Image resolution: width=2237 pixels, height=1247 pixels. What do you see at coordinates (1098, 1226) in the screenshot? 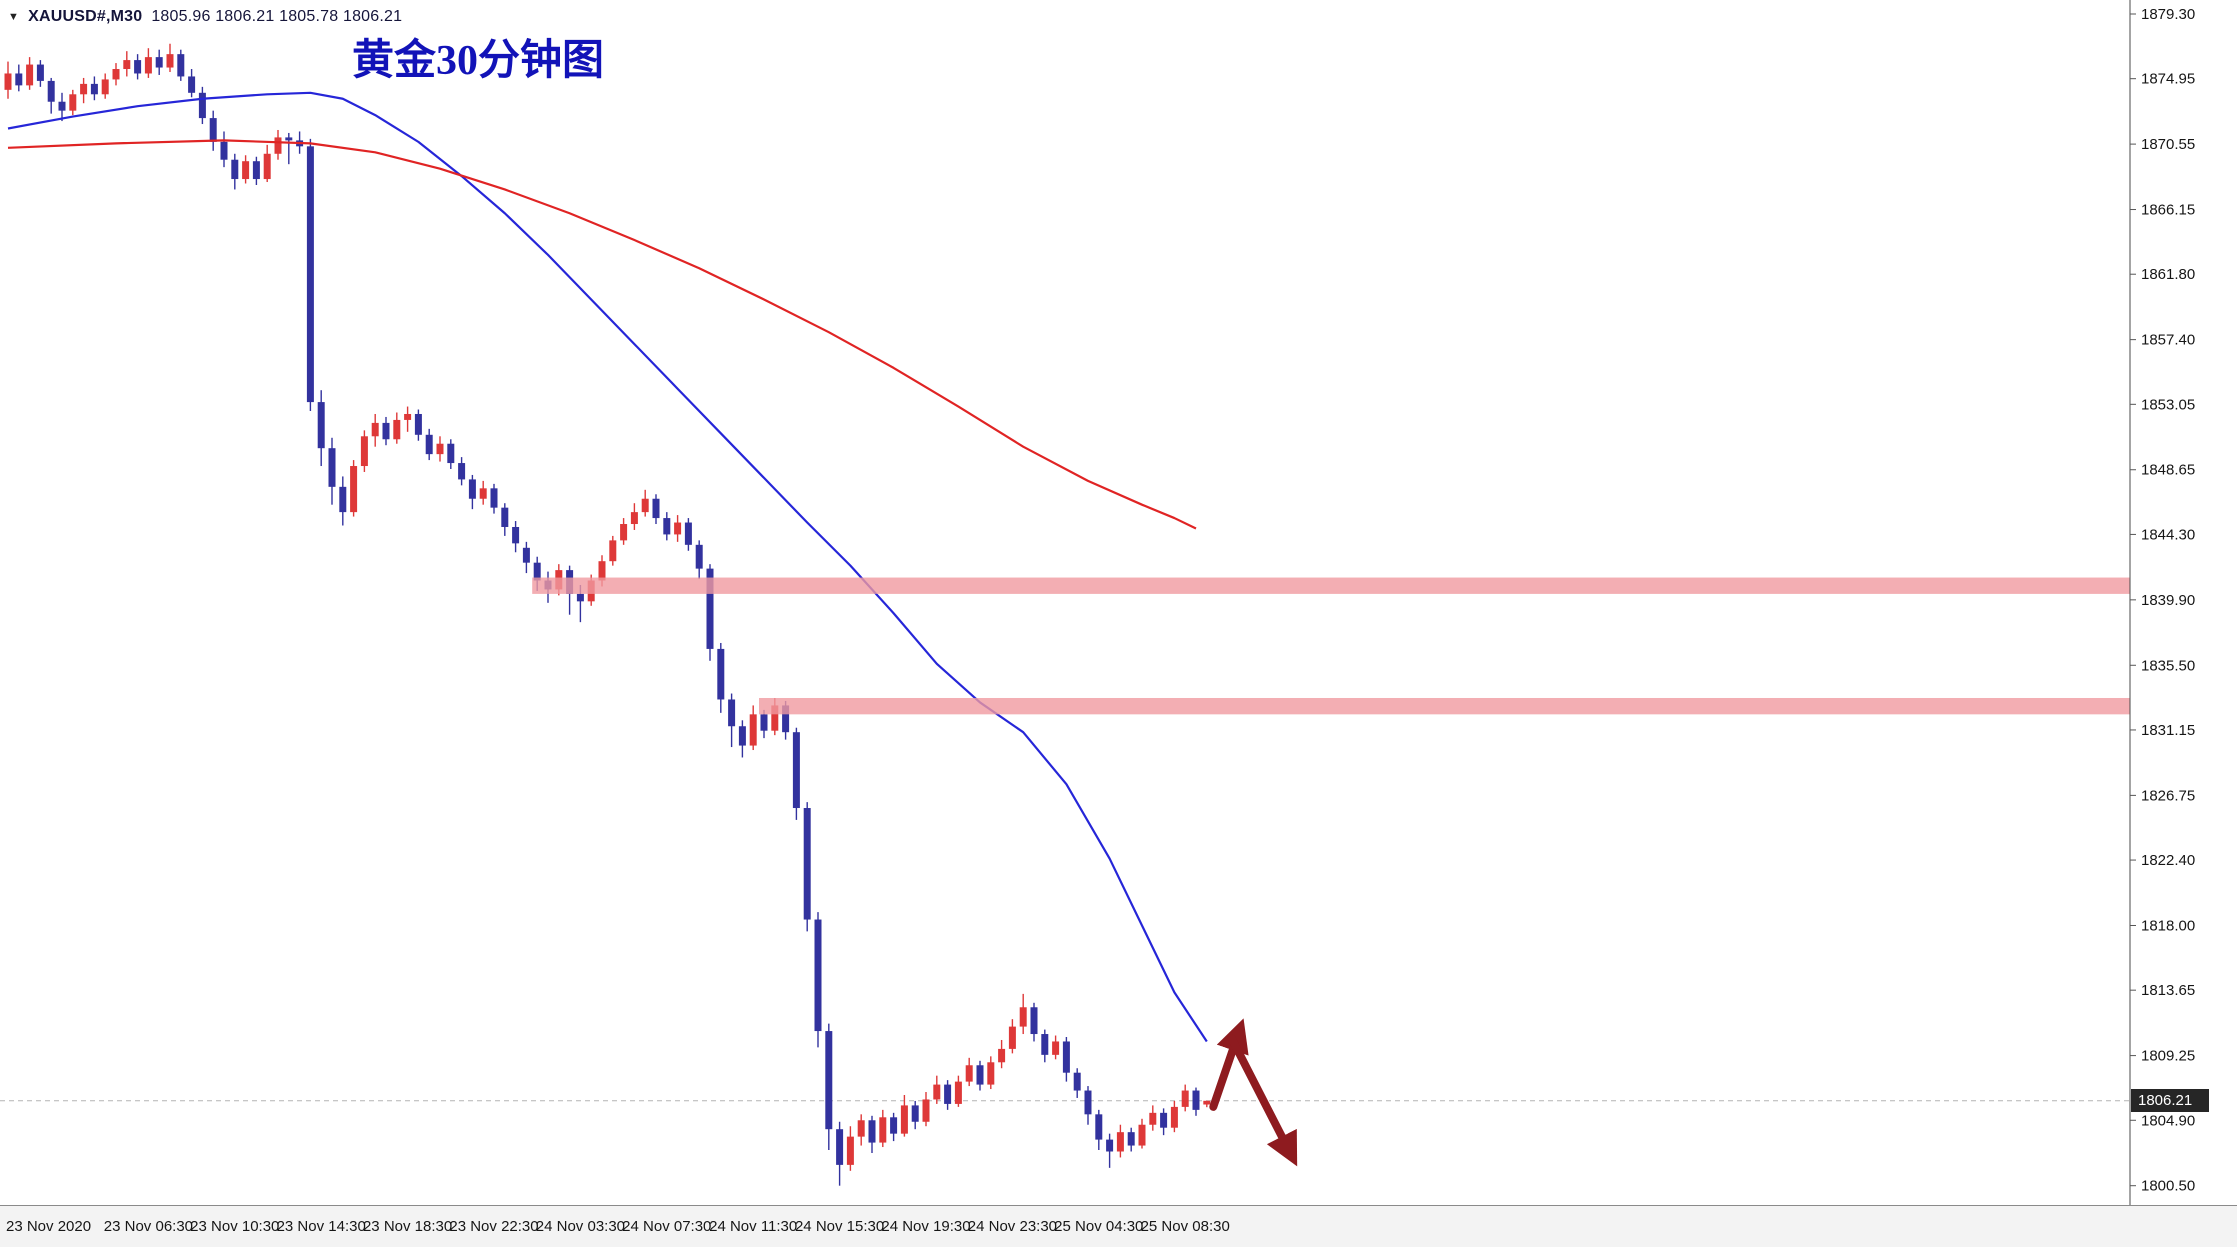
I see `time-axis-label: 25 Nov 04:30` at bounding box center [1098, 1226].